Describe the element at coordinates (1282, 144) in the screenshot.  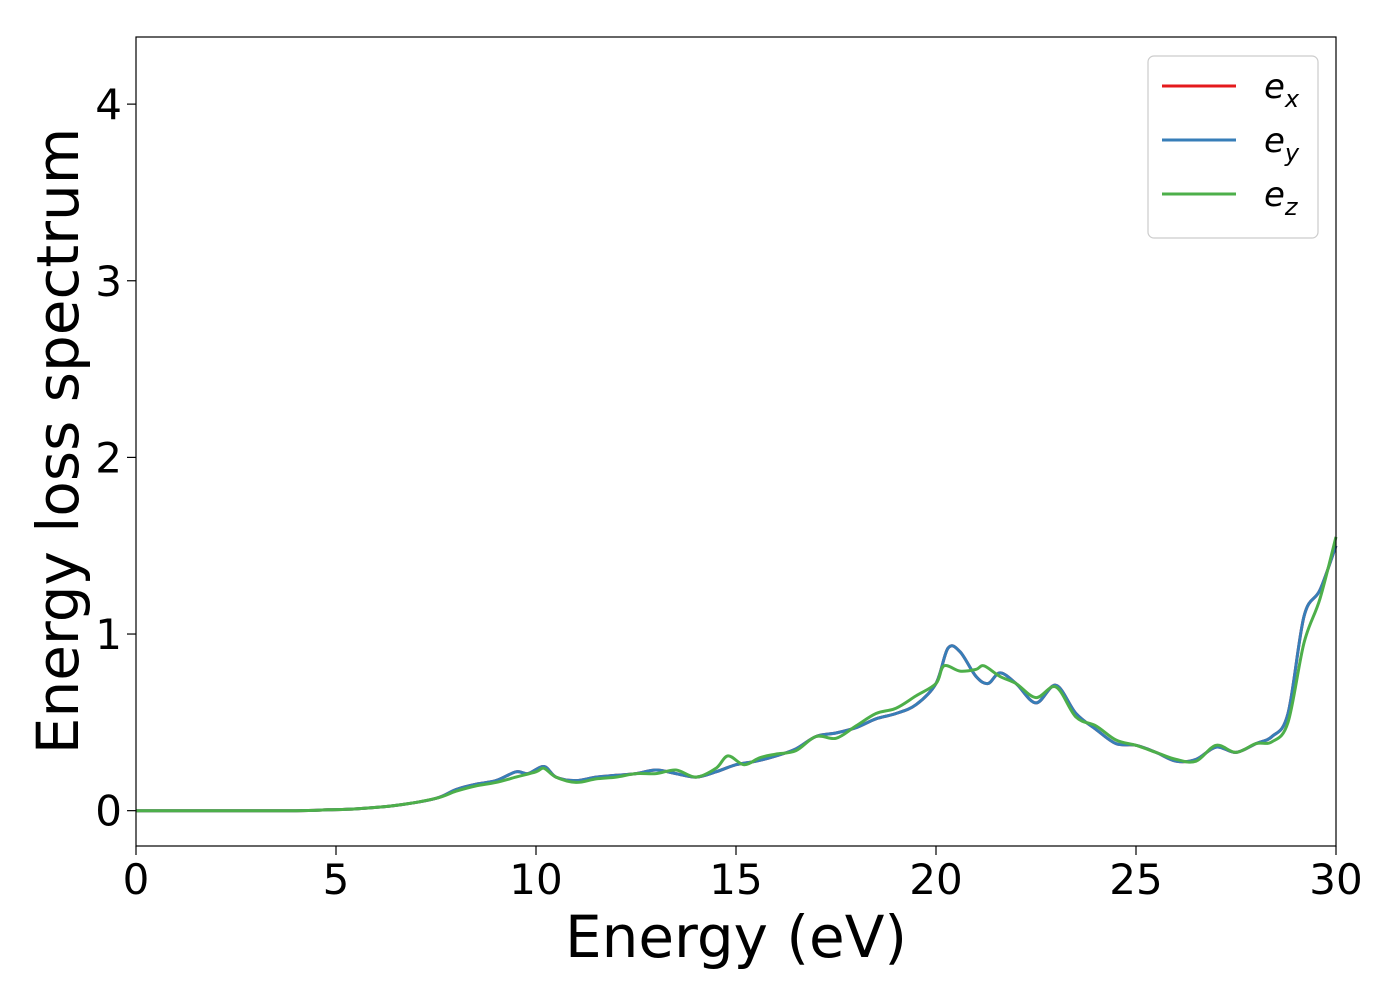
I see `legend-label-e_y: ey` at that location.